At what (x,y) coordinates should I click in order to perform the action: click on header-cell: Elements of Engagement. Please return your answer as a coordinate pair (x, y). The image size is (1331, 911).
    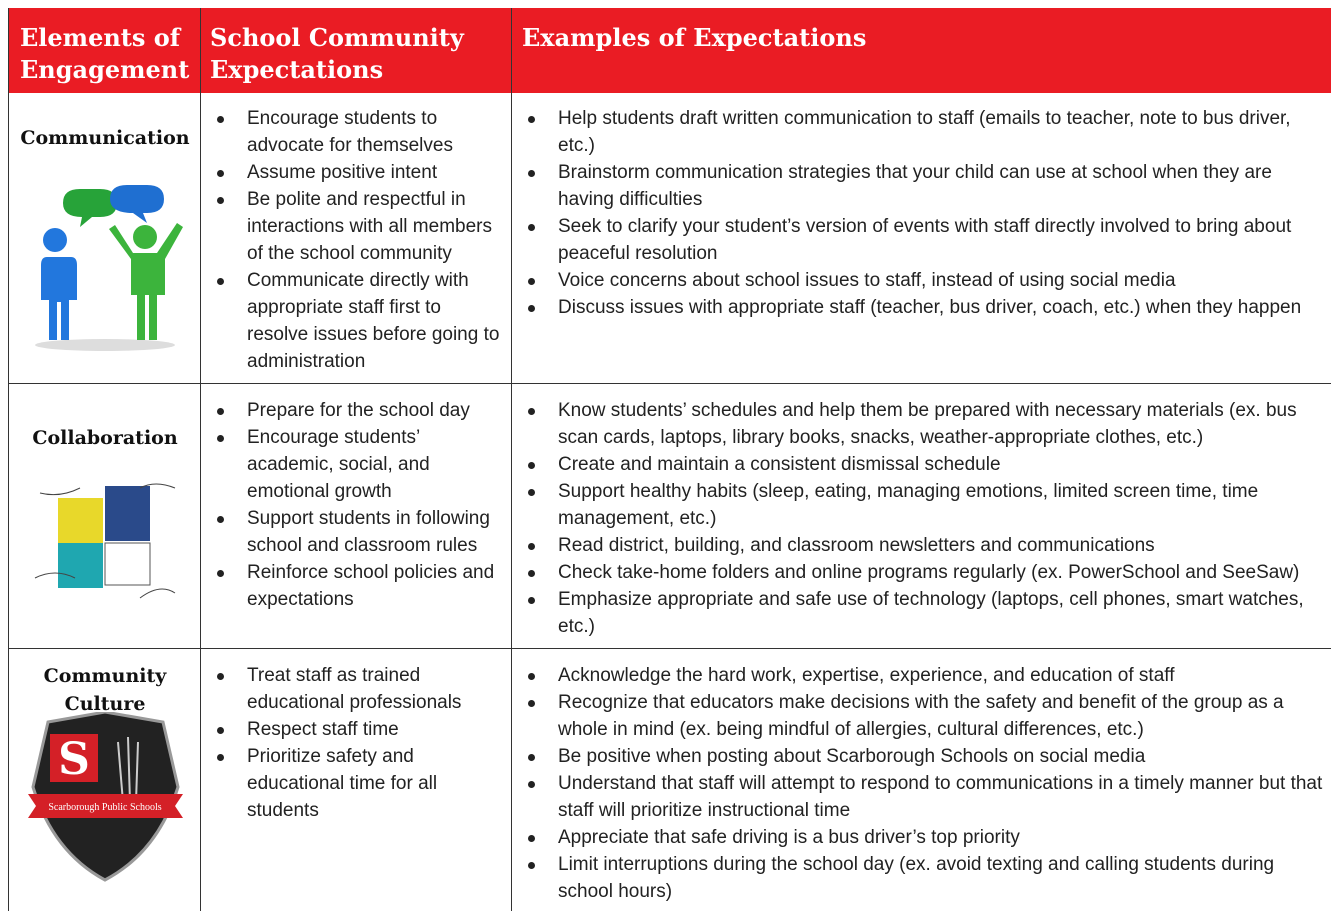
    Looking at the image, I should click on (105, 53).